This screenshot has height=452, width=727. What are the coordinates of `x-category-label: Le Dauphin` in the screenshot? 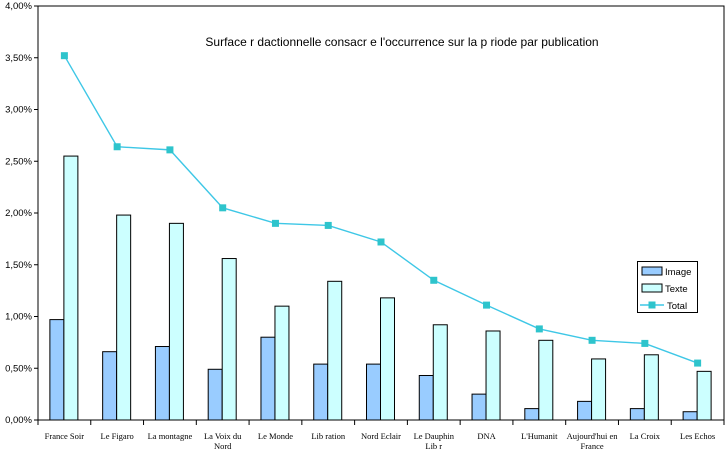 It's located at (434, 436).